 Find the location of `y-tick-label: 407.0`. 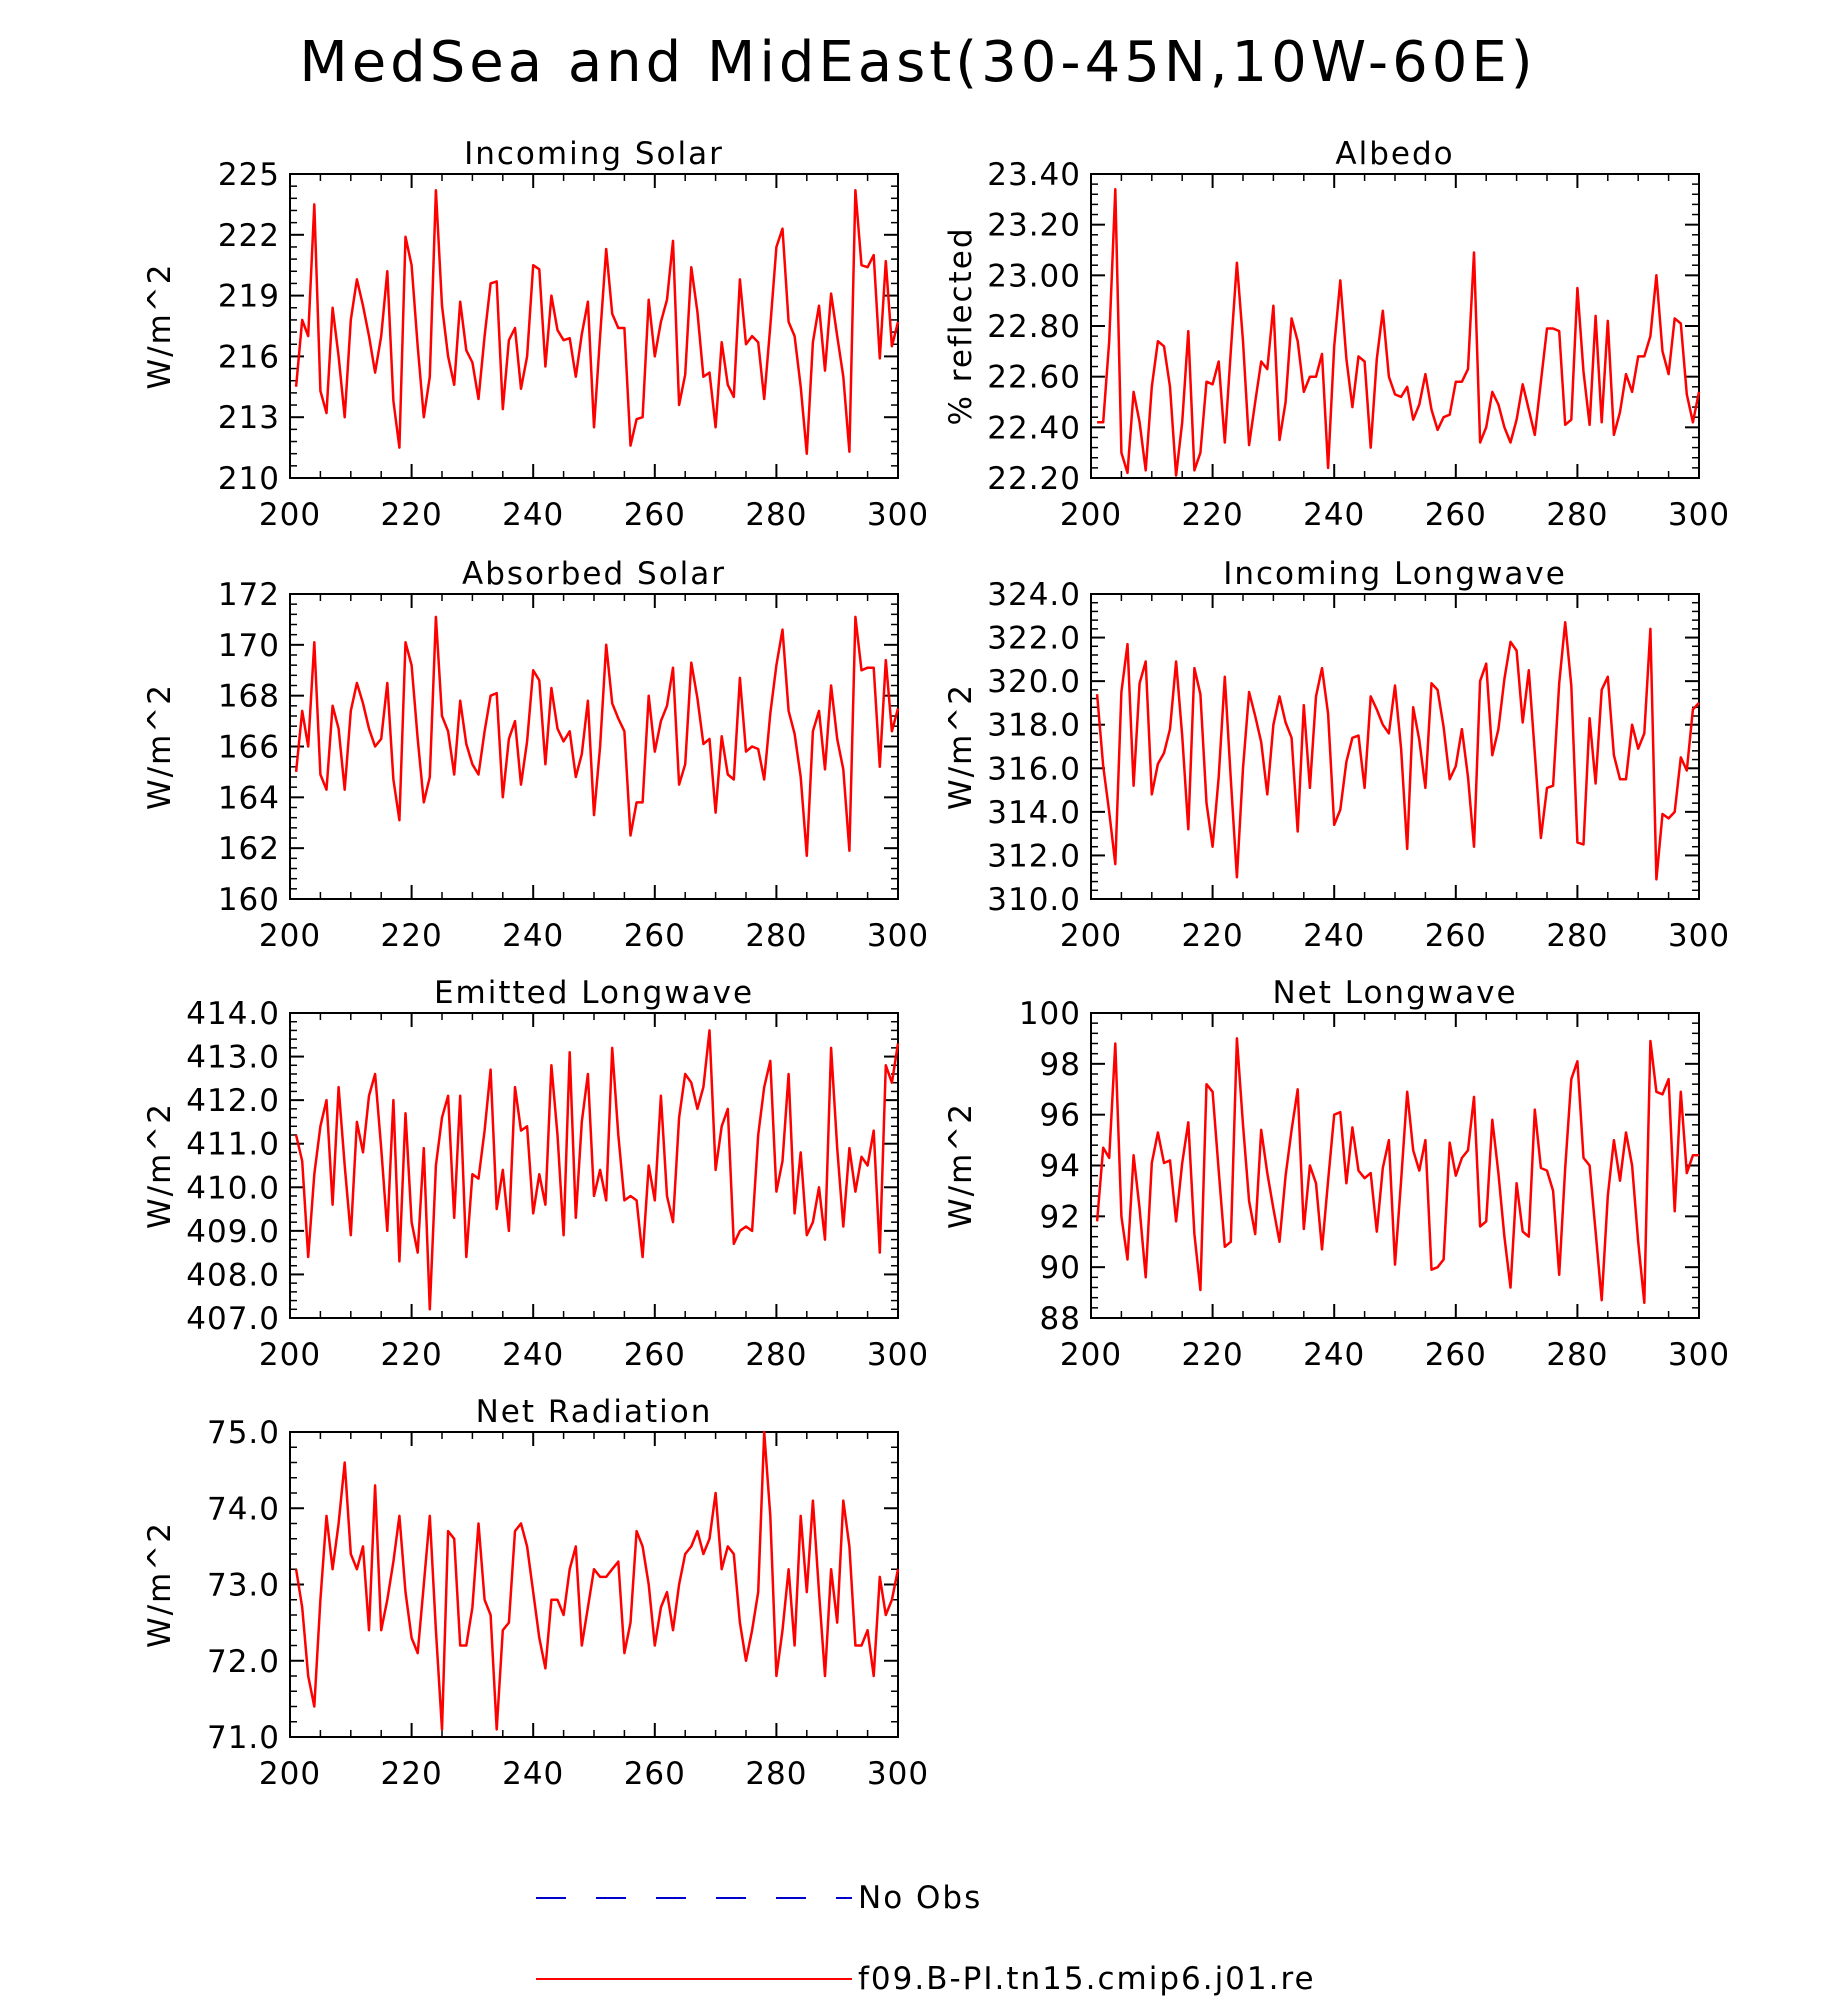

y-tick-label: 407.0 is located at coordinates (233, 1319).